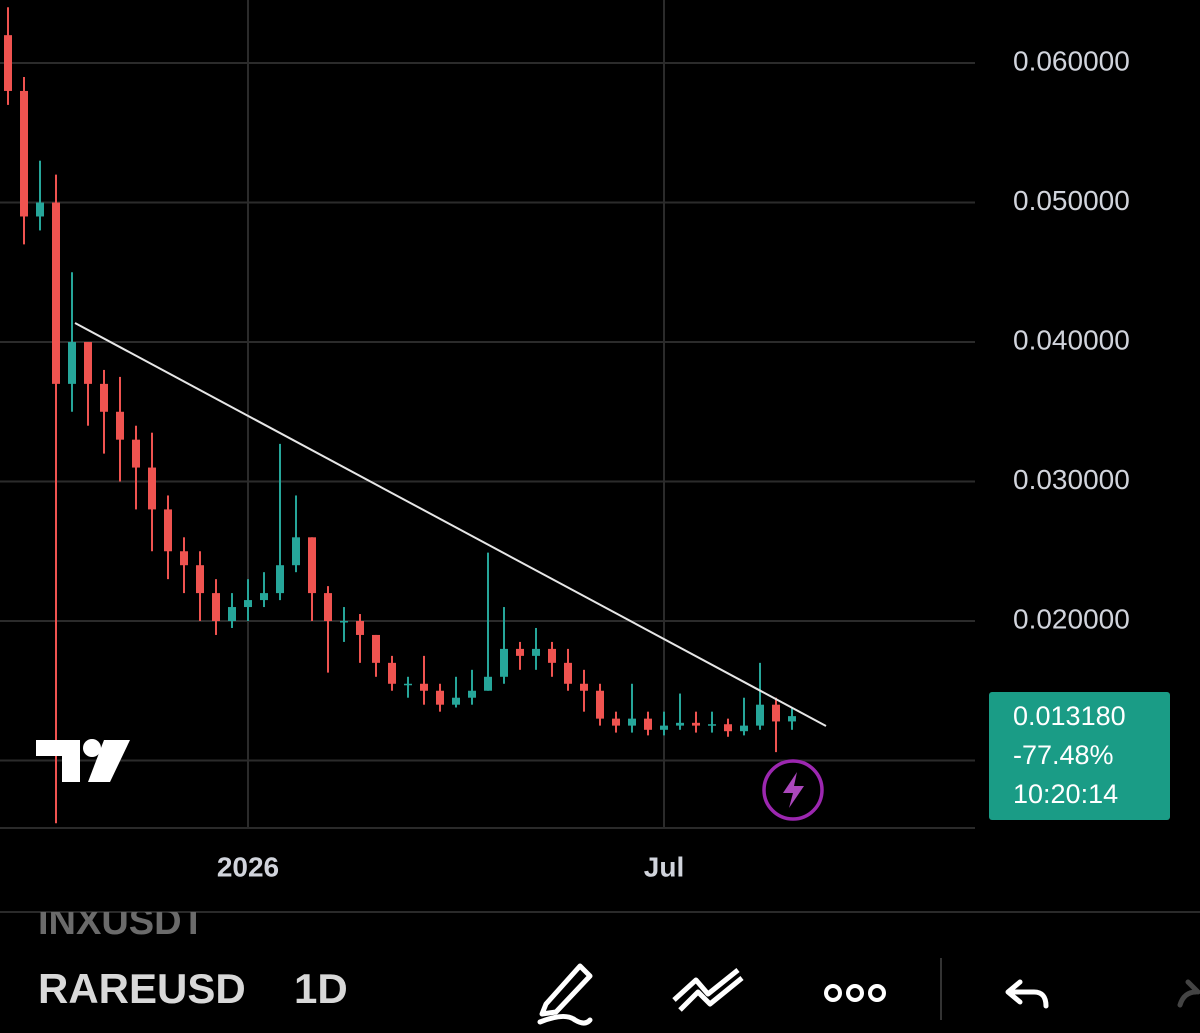 This screenshot has width=1200, height=1033. What do you see at coordinates (1063, 755) in the screenshot?
I see `change: -77.48%` at bounding box center [1063, 755].